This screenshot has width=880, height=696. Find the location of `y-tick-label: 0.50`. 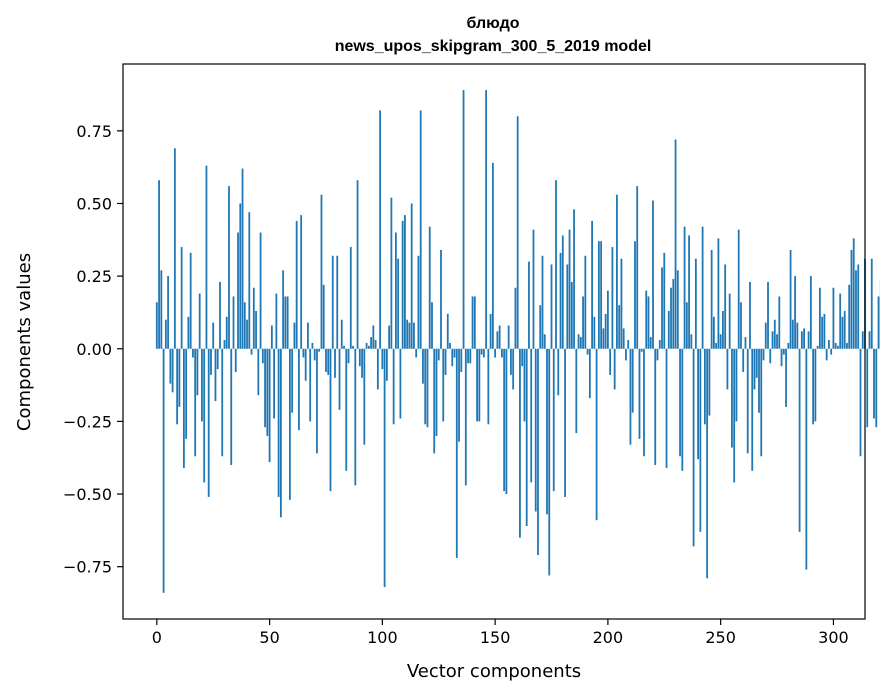

y-tick-label: 0.50 is located at coordinates (94, 203).